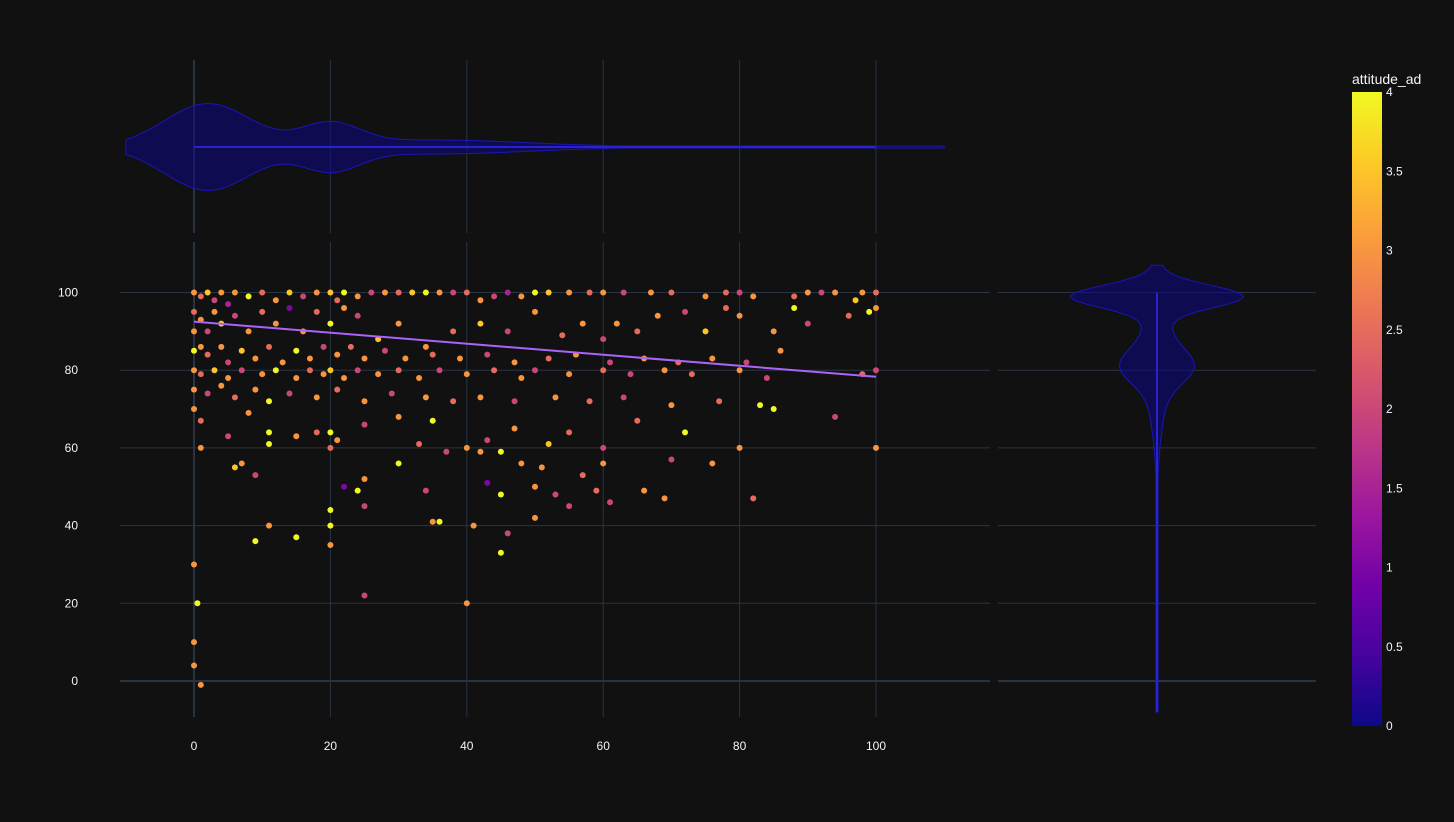 The image size is (1454, 822). Describe the element at coordinates (1394, 647) in the screenshot. I see `colorbar-tick-label: 0.5` at that location.